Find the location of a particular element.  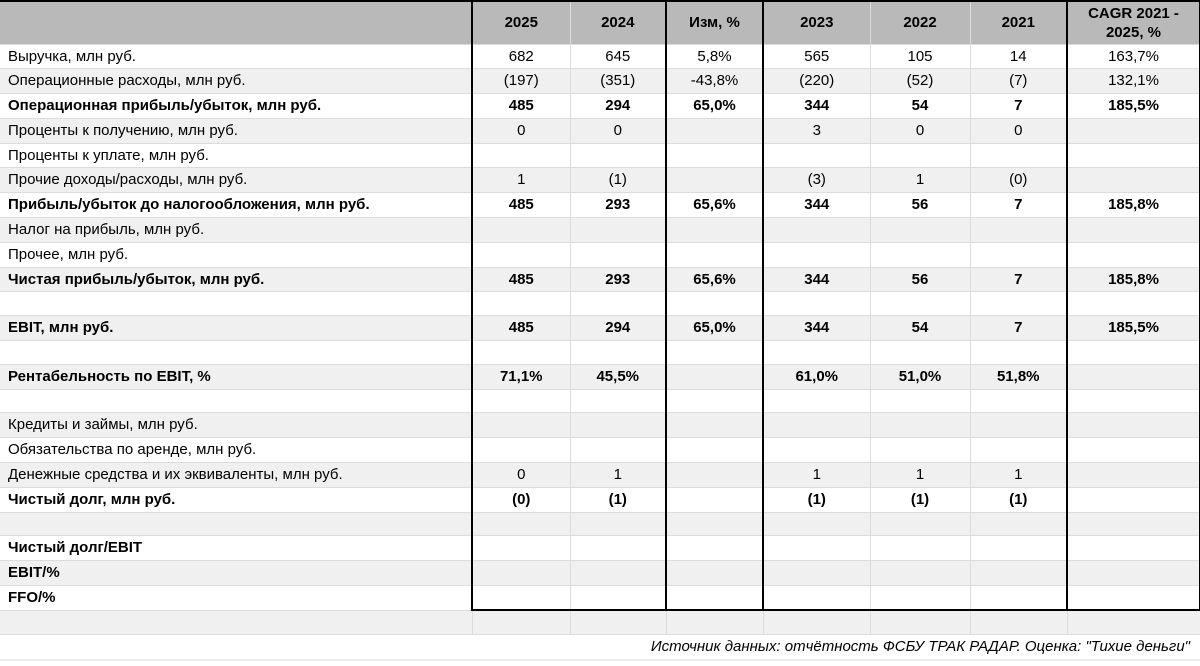

value-cell: 294 is located at coordinates (618, 106).